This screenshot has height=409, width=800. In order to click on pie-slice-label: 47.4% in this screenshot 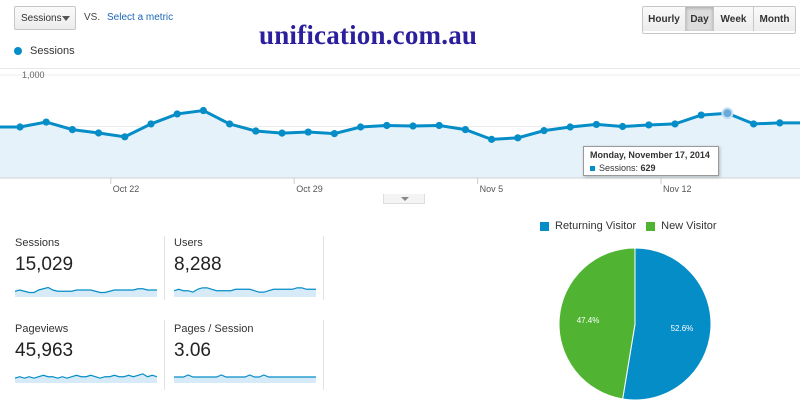, I will do `click(588, 320)`.